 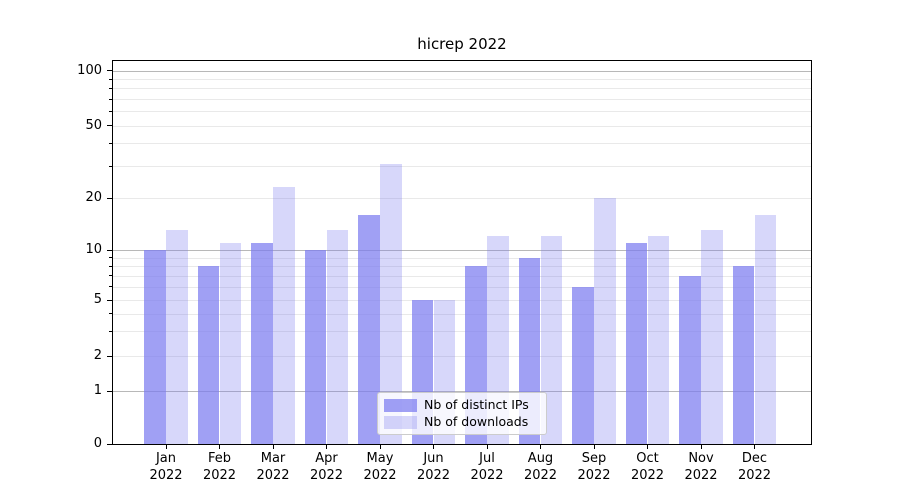 I want to click on legend-swatch-distinct-ips-icon, so click(x=400, y=405).